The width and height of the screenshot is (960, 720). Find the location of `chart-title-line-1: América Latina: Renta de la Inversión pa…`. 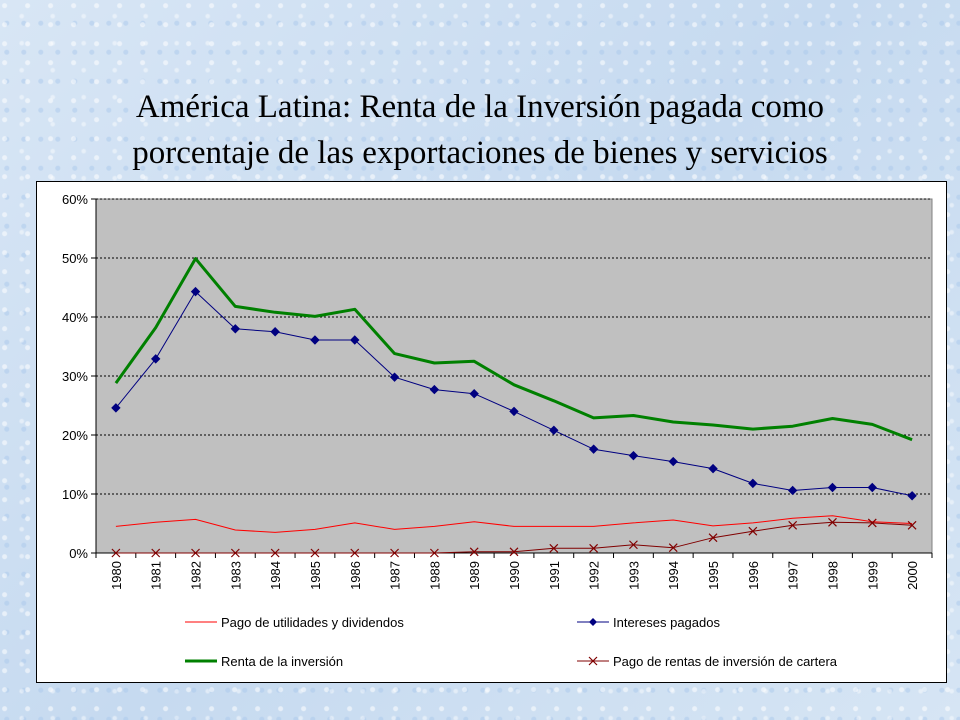

chart-title-line-1: América Latina: Renta de la Inversión pa… is located at coordinates (480, 107).